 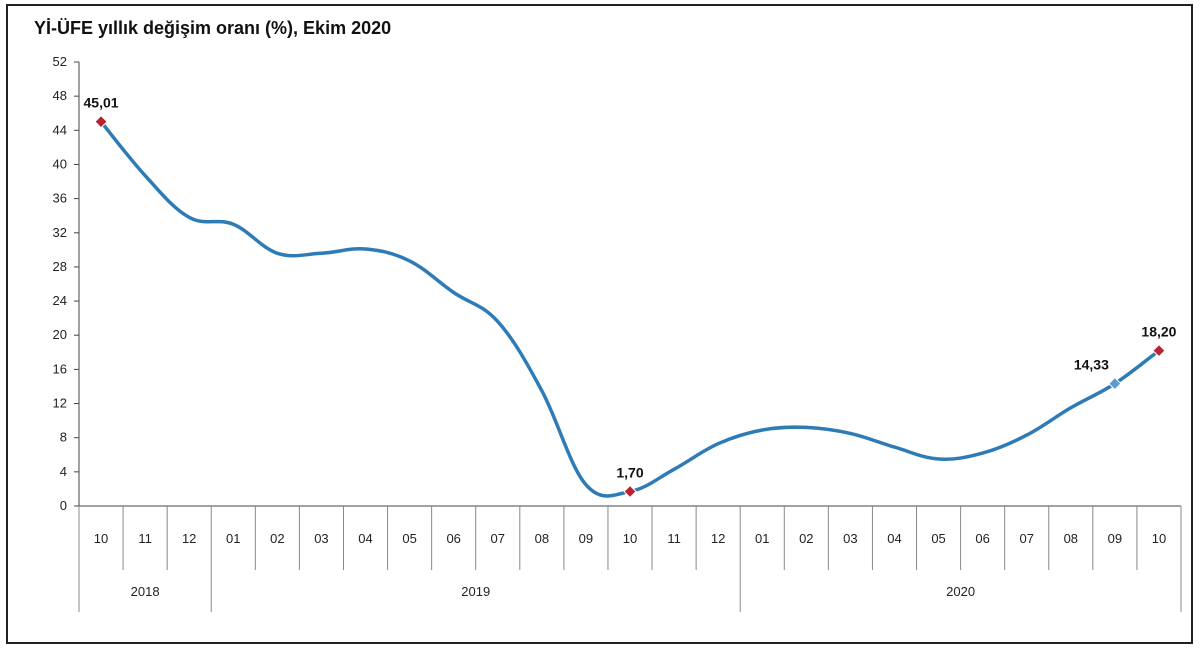 I want to click on y-tick-label: 48, so click(x=60, y=95).